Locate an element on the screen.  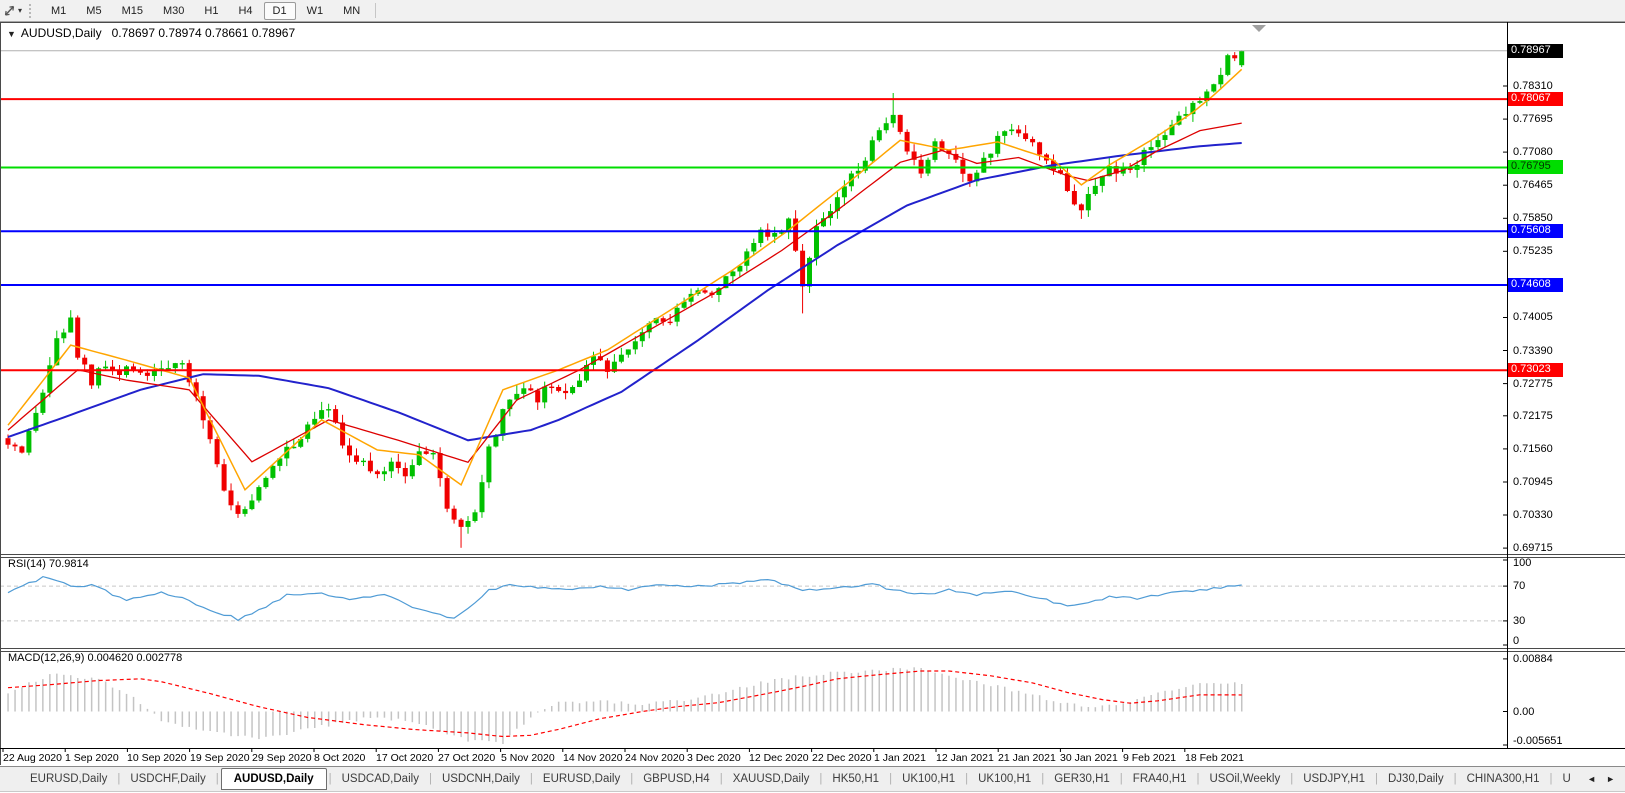
crosshair-cursor-icon is located at coordinates (9, 10).